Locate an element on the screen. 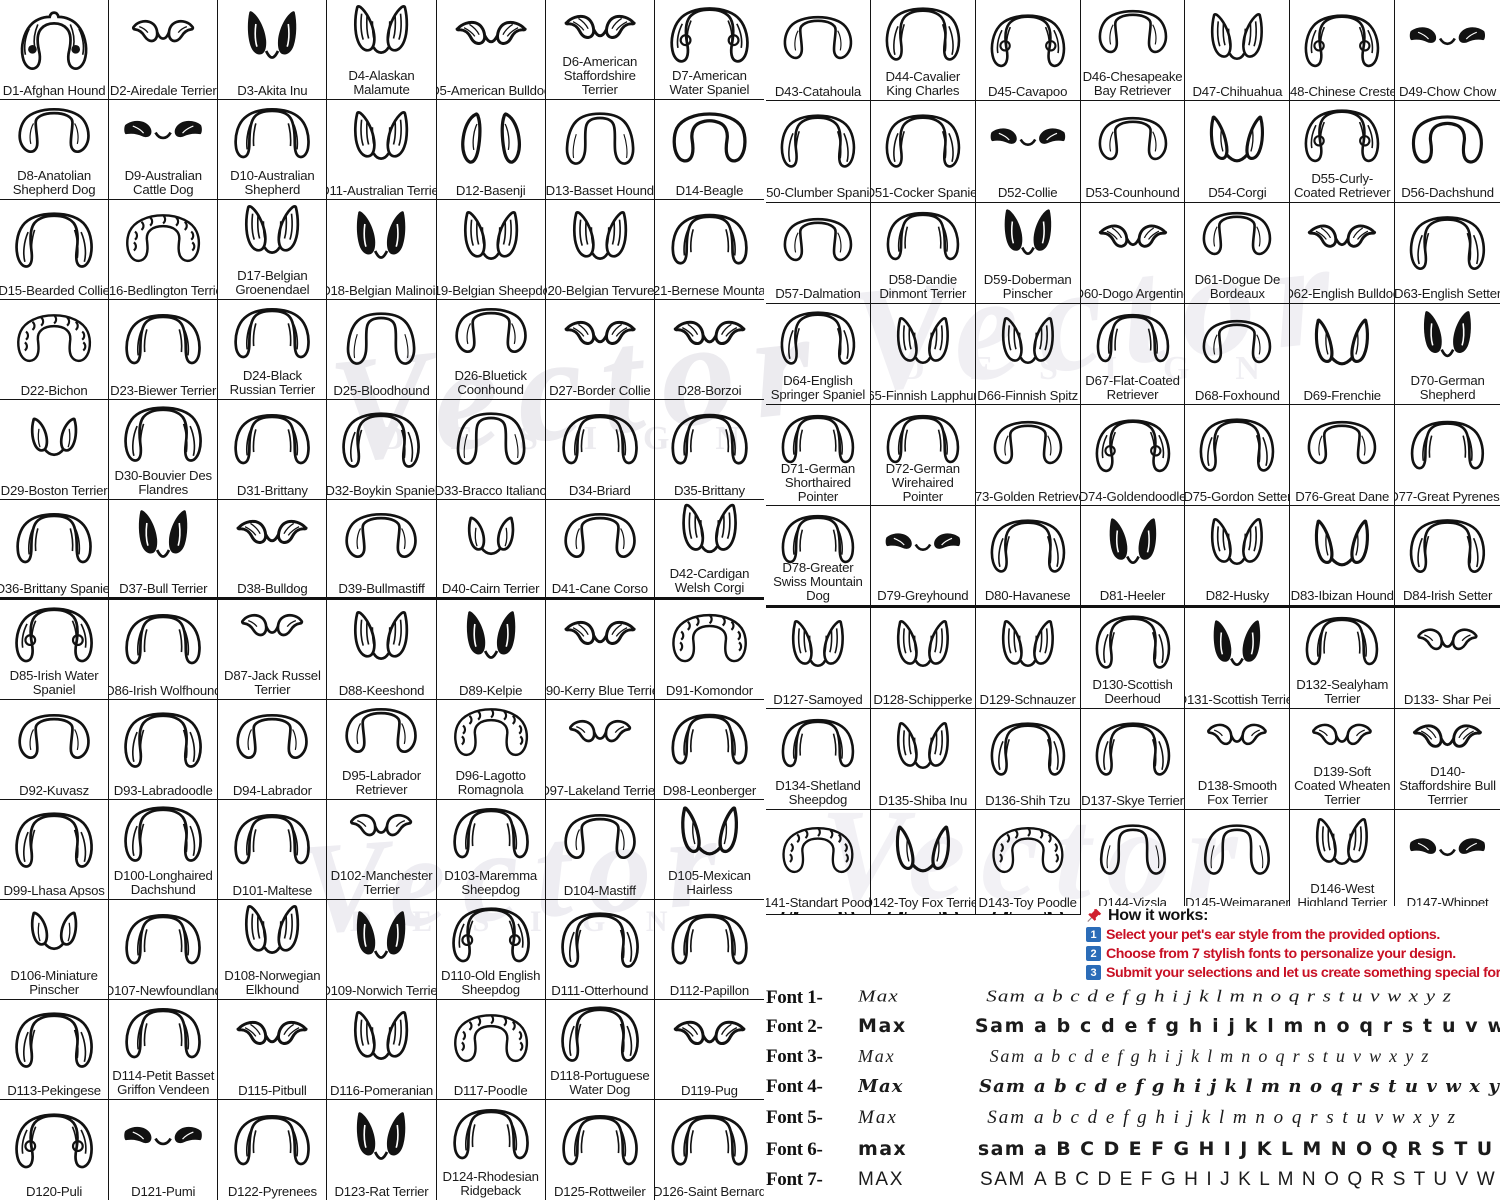  ear-style-cell: D45-Cavapoo is located at coordinates (1028, 51).